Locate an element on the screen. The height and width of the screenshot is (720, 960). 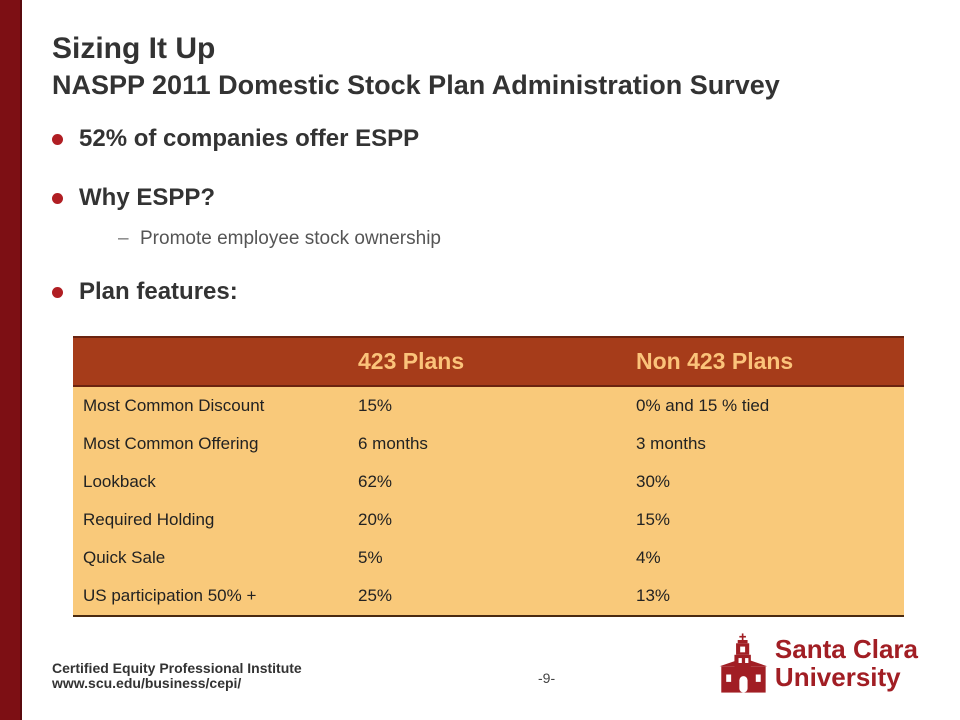
slide-title: Sizing It Up is located at coordinates (134, 48).